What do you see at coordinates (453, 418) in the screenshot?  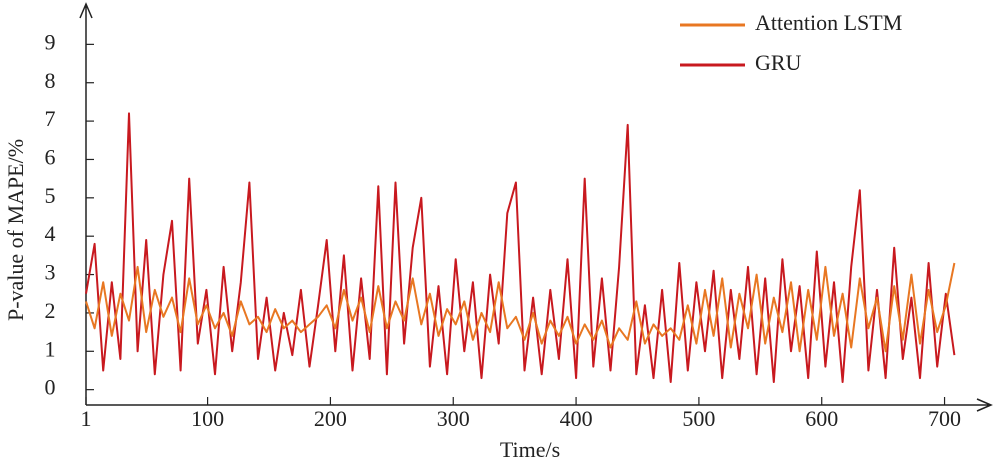 I see `x-tick-label: 300` at bounding box center [453, 418].